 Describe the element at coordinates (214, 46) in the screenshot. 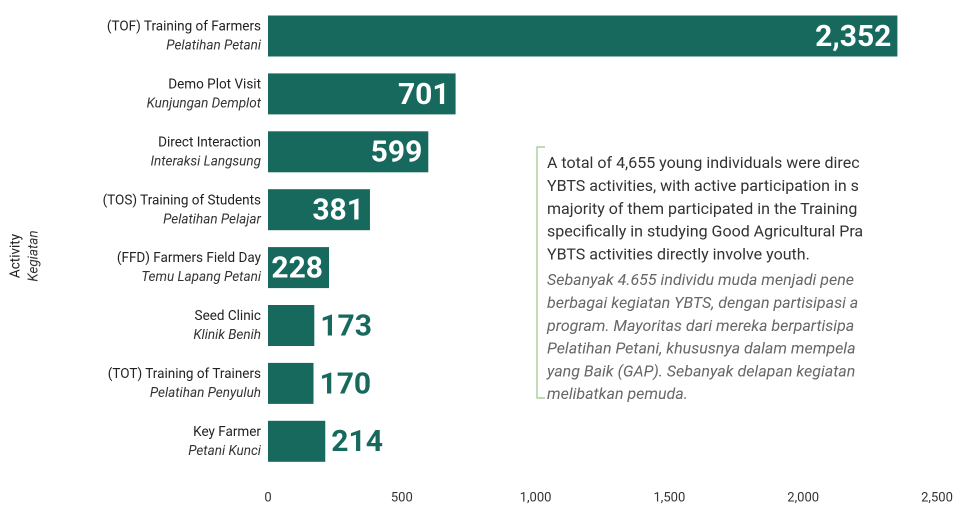

I see `category-label-translation: Pelatihan Petani` at that location.